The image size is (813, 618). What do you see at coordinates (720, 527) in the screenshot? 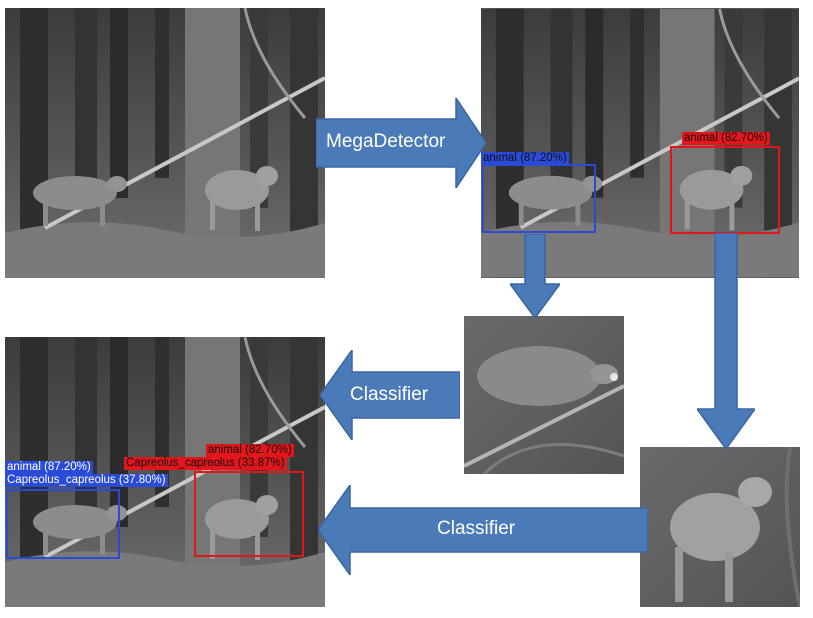
I see `crop-red-animal` at bounding box center [720, 527].